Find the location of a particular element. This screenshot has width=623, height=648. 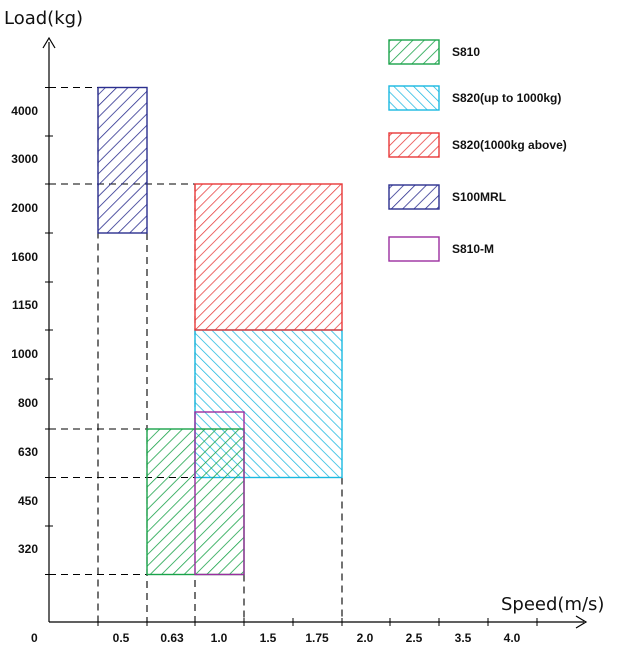

y-tick-label: 320 is located at coordinates (28, 549).